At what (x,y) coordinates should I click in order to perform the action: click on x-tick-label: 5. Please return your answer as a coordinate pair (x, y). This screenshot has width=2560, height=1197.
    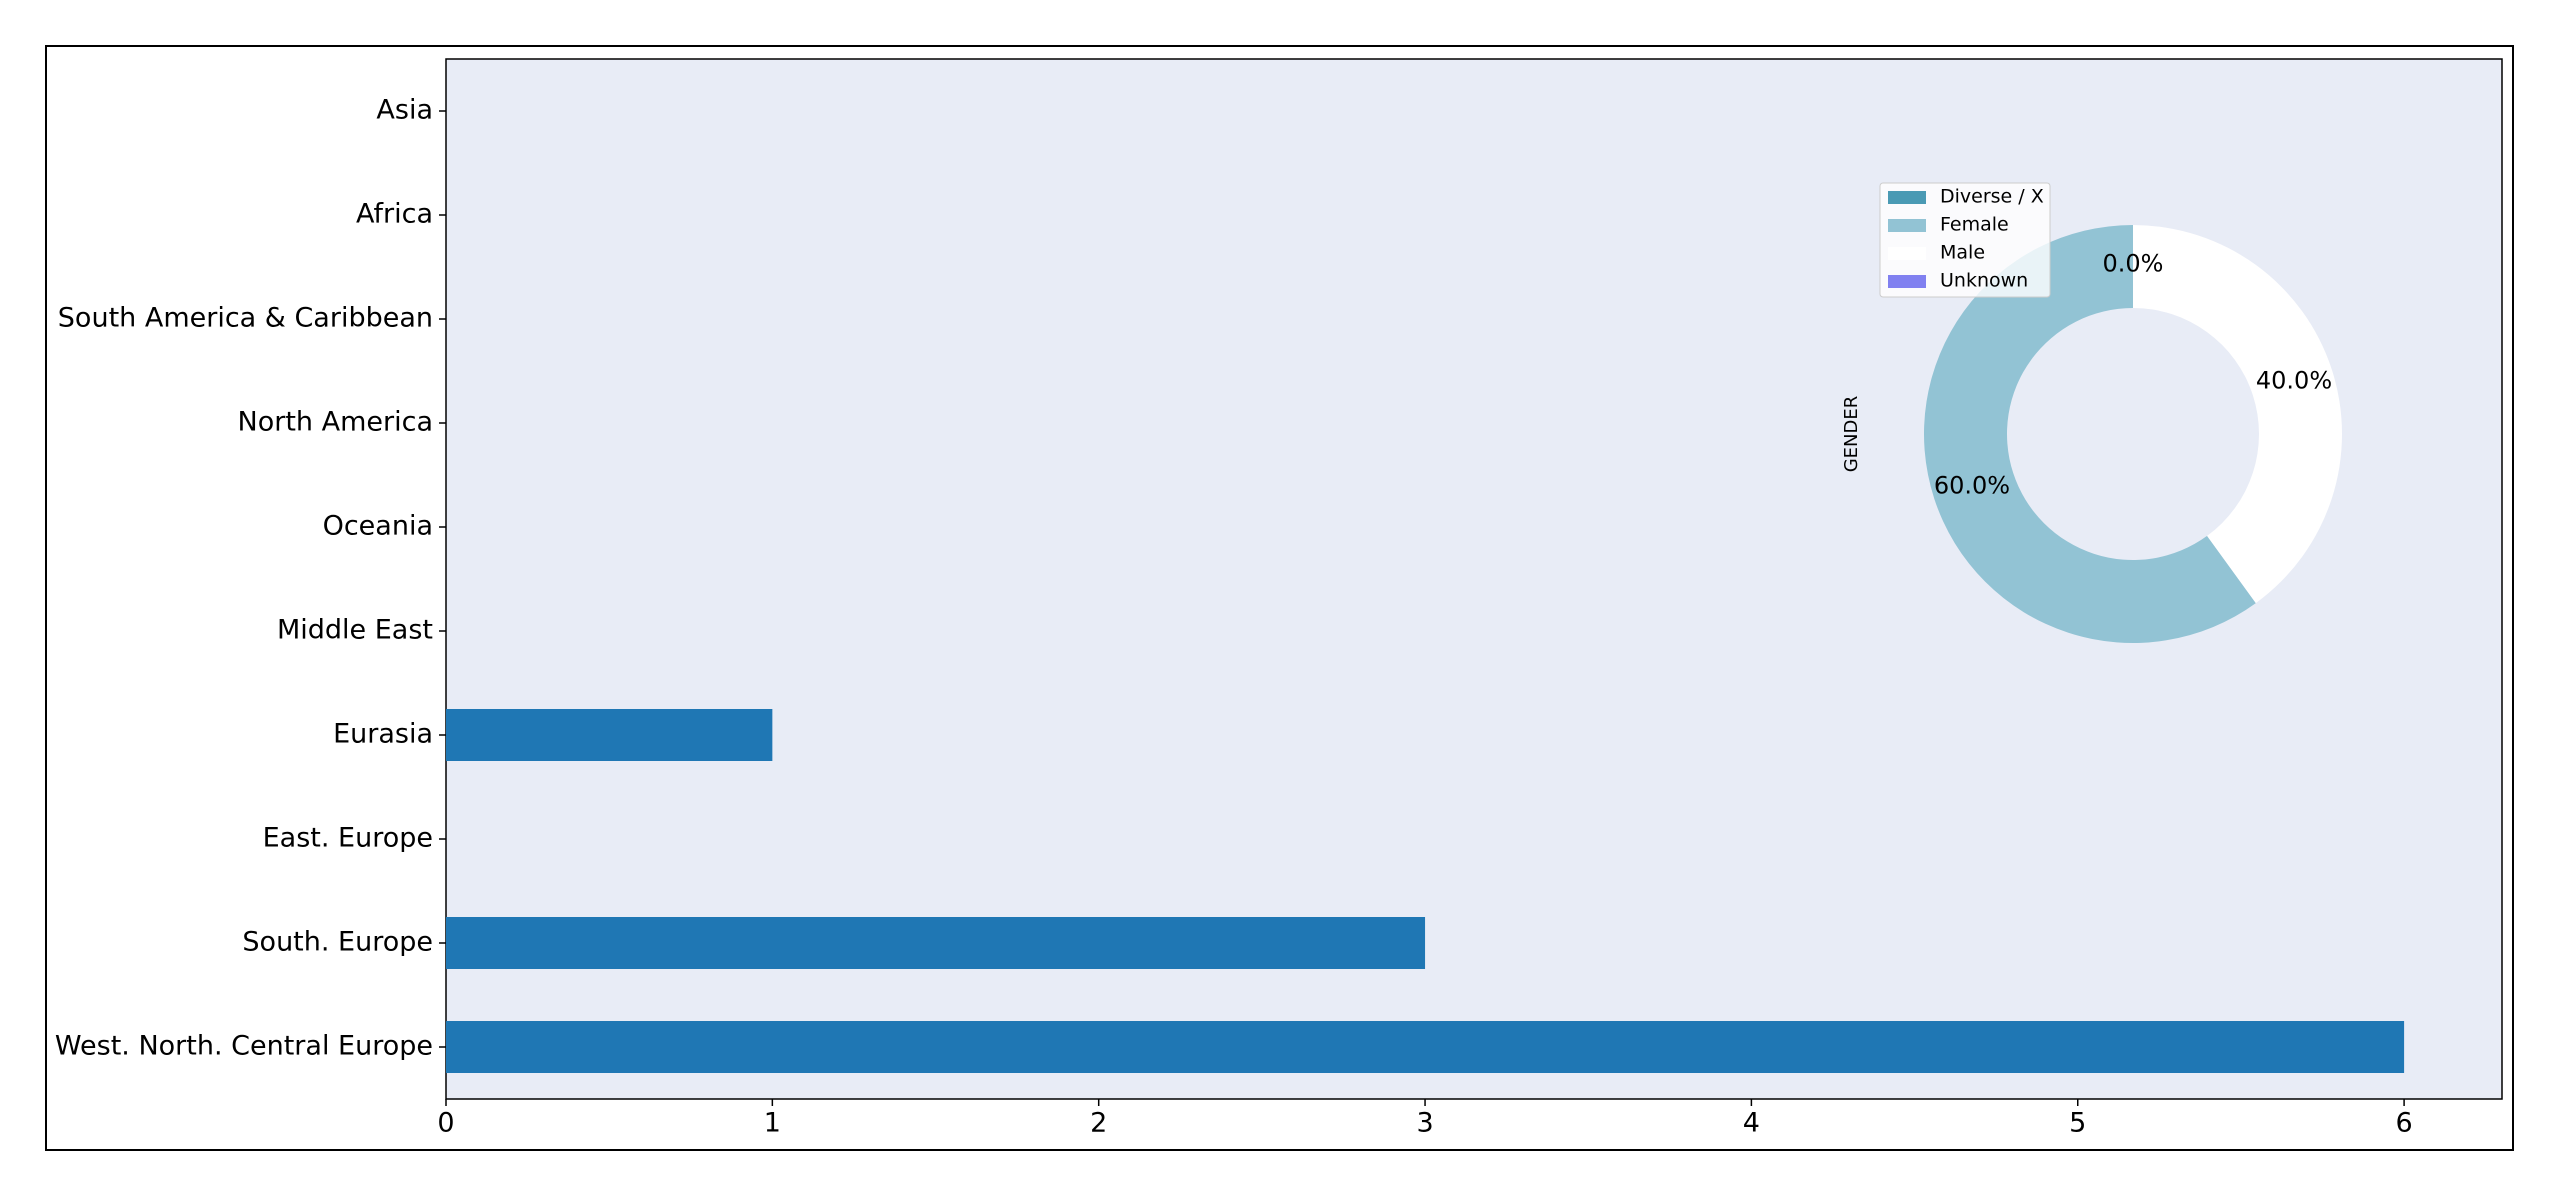
    Looking at the image, I should click on (2077, 1123).